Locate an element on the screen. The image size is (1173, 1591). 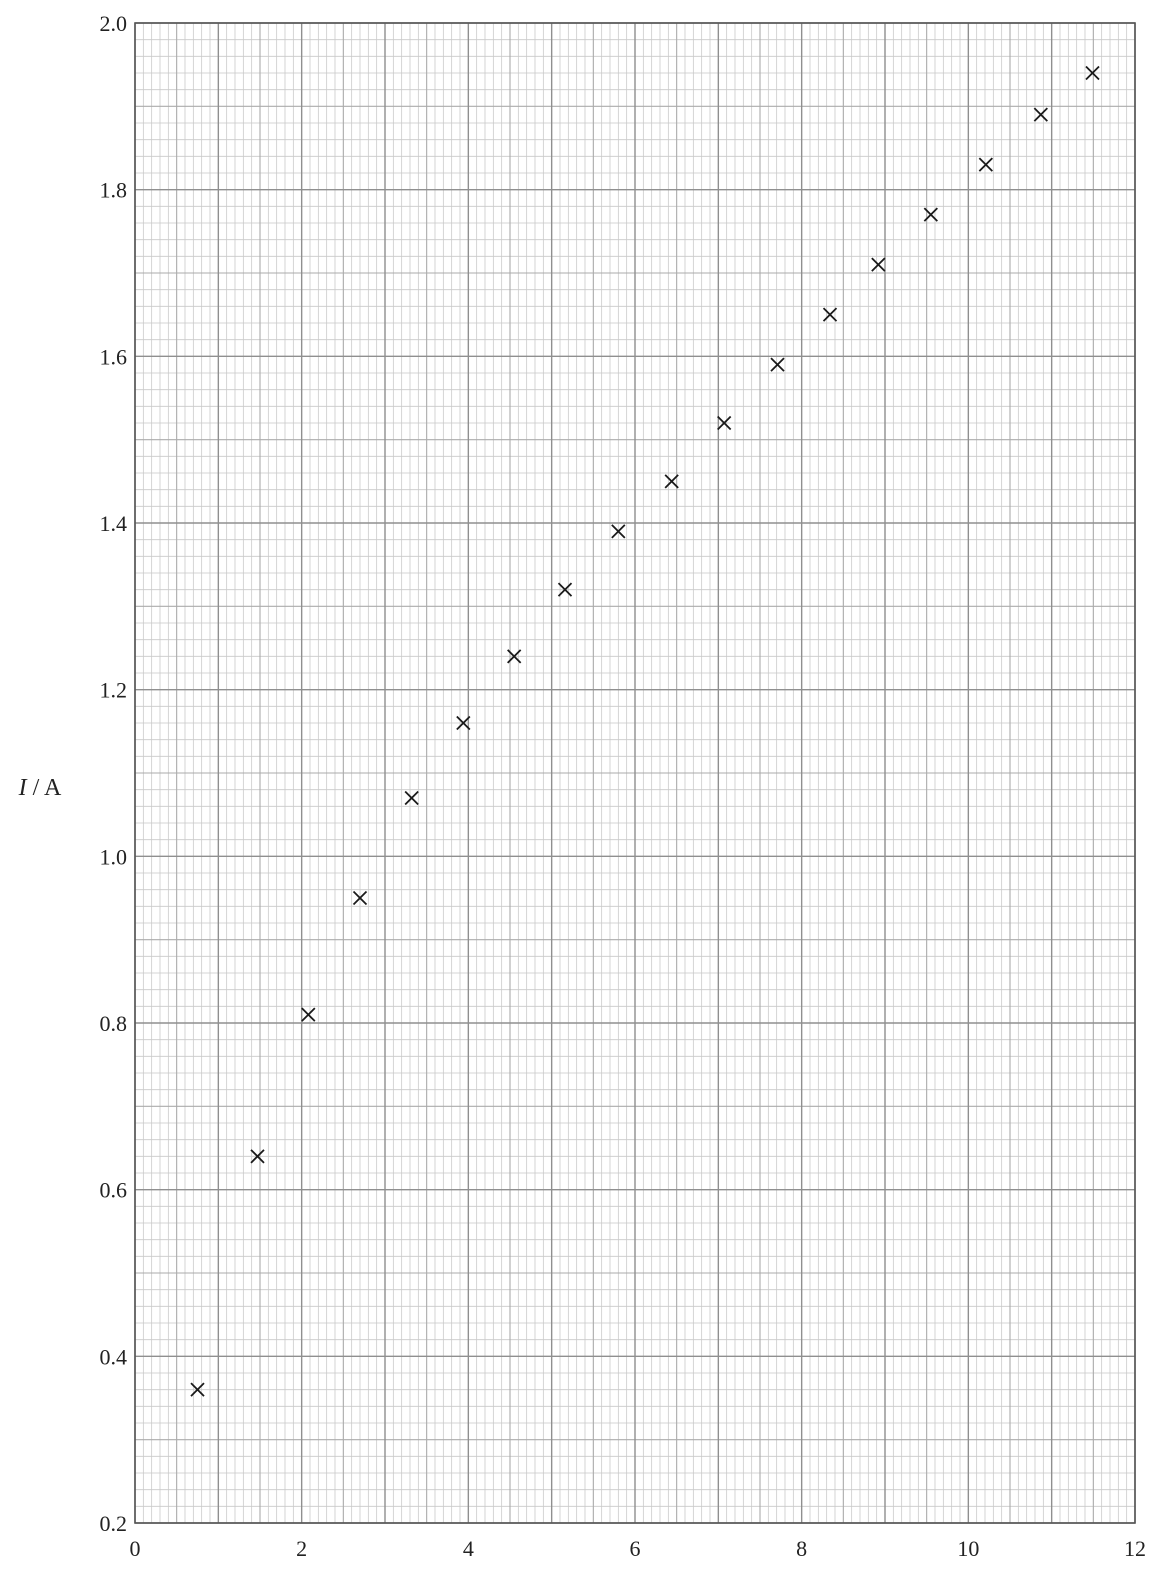
x-tick-label: 6 is located at coordinates (635, 1548).